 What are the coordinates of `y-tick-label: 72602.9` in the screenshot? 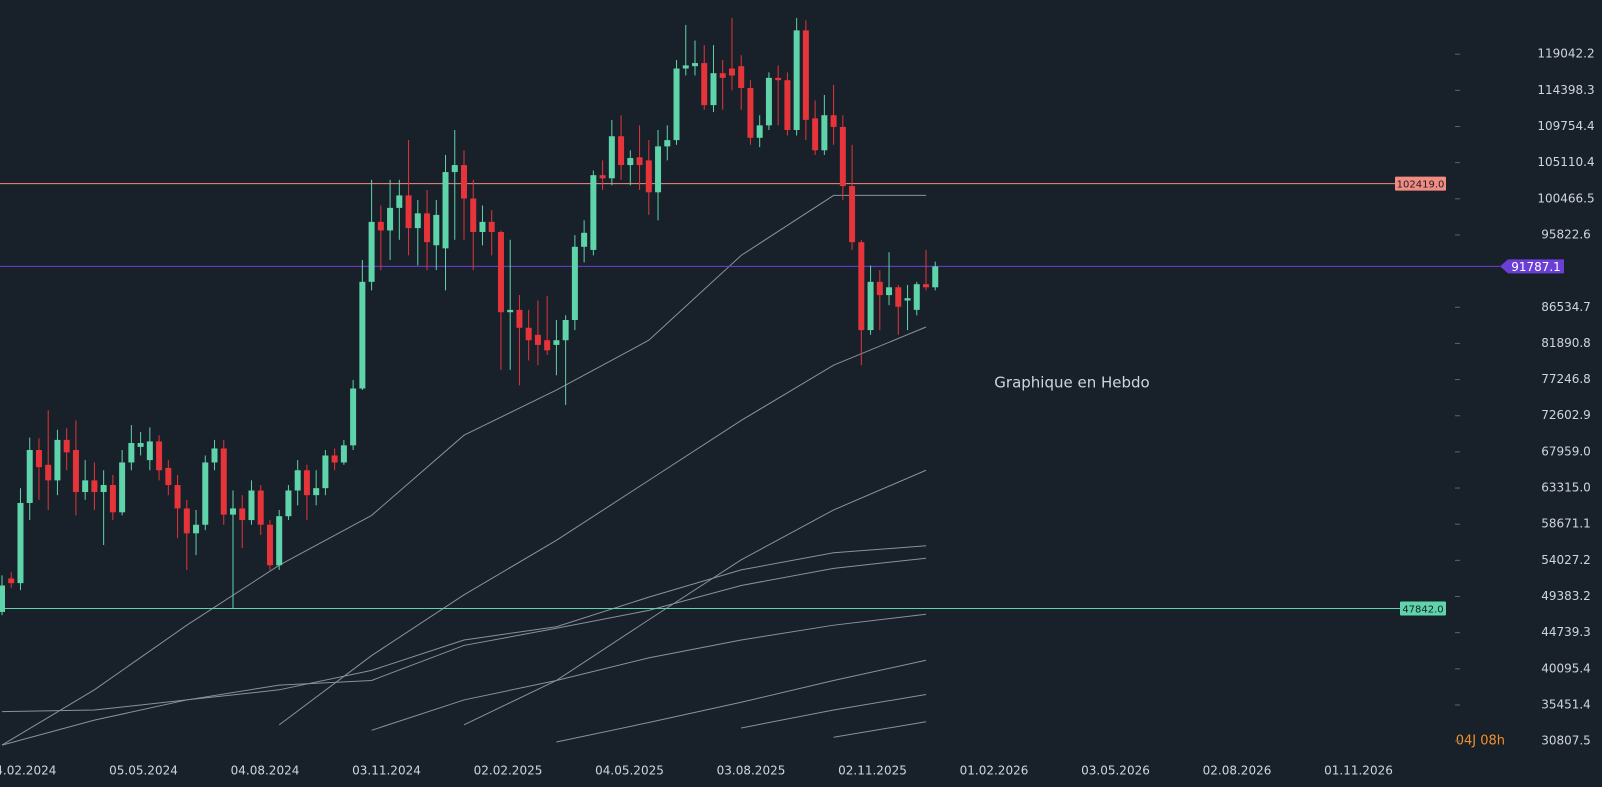 It's located at (1566, 415).